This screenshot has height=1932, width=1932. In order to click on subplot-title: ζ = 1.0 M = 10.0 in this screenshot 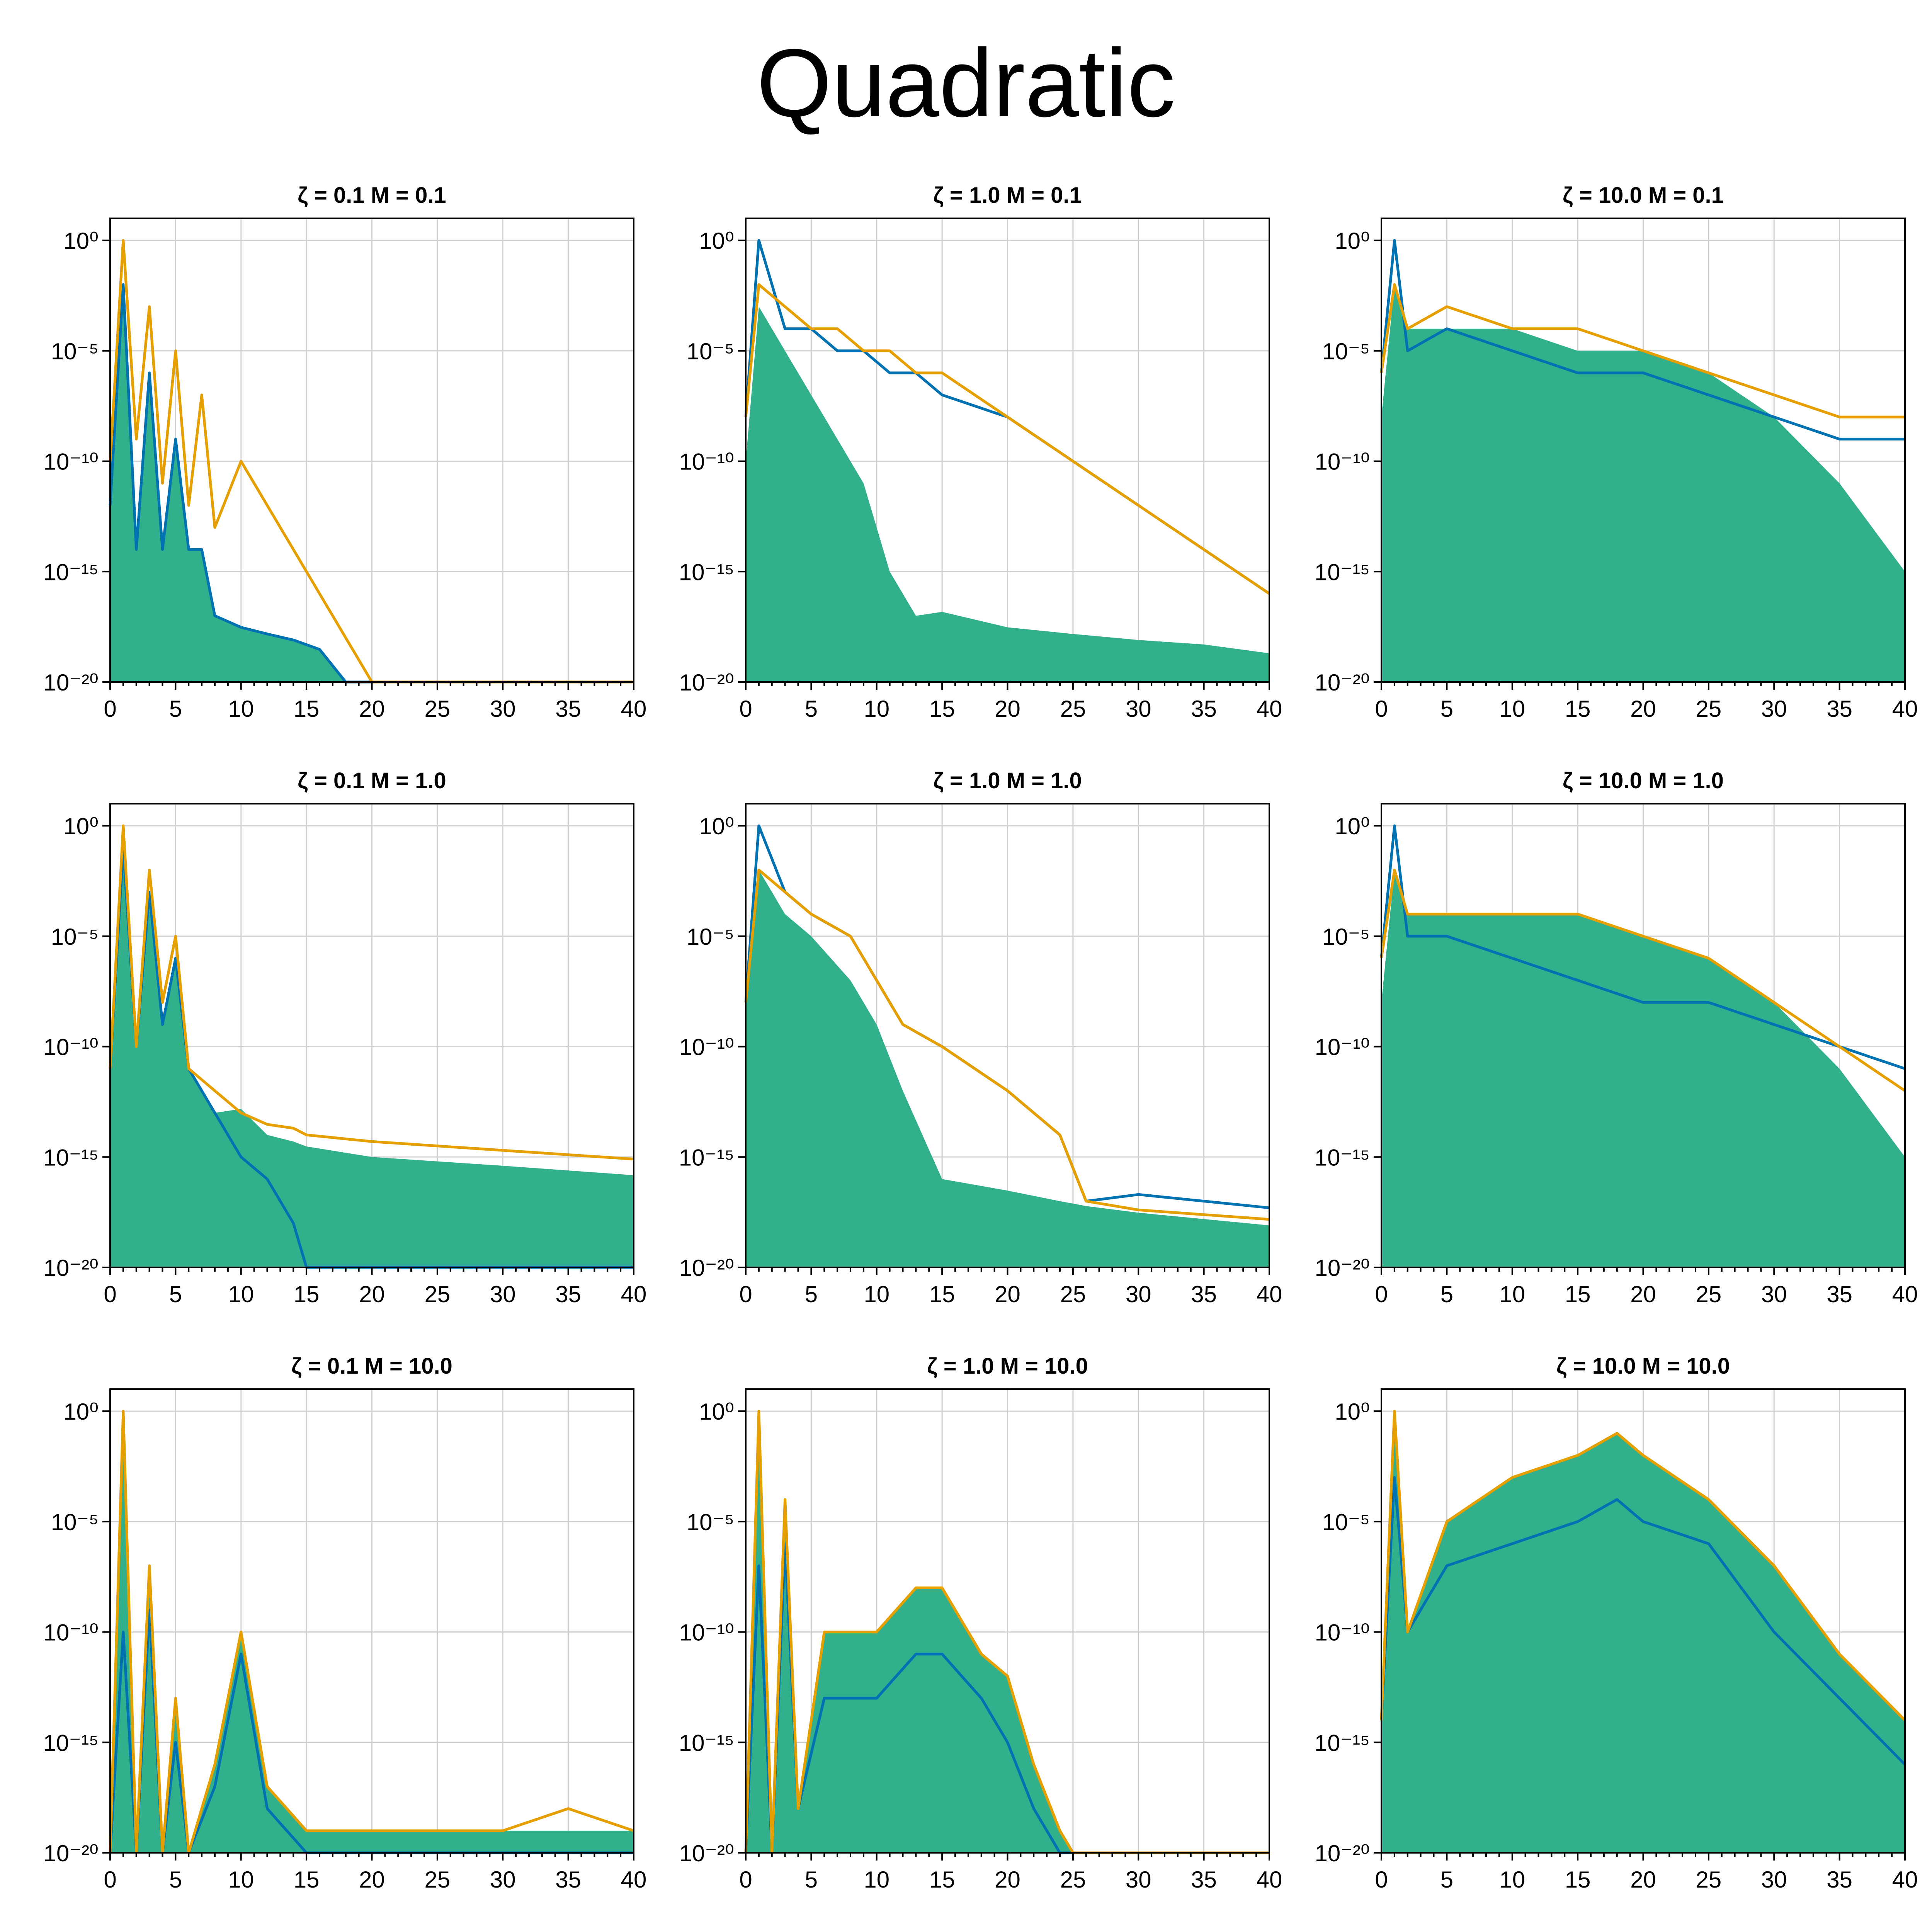, I will do `click(1007, 1367)`.